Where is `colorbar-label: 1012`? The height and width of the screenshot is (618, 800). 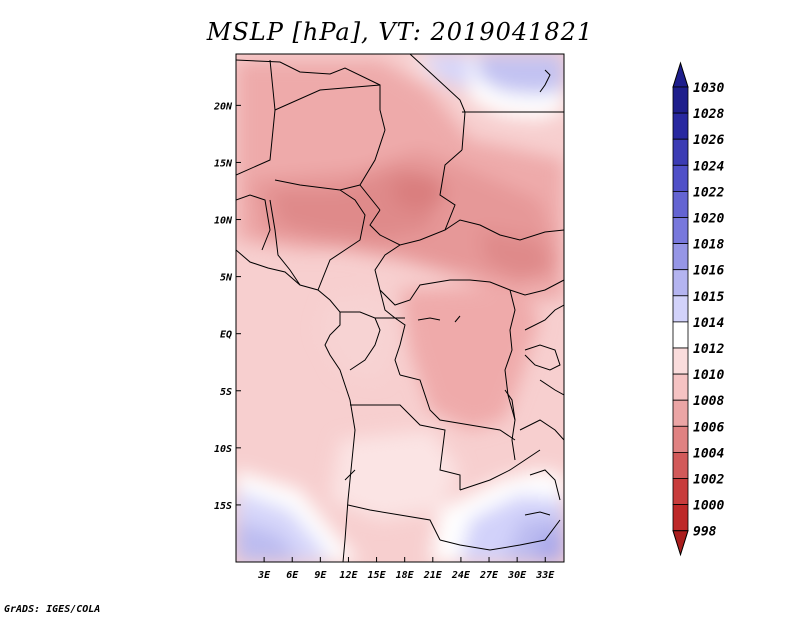
colorbar-label: 1012 is located at coordinates (708, 349).